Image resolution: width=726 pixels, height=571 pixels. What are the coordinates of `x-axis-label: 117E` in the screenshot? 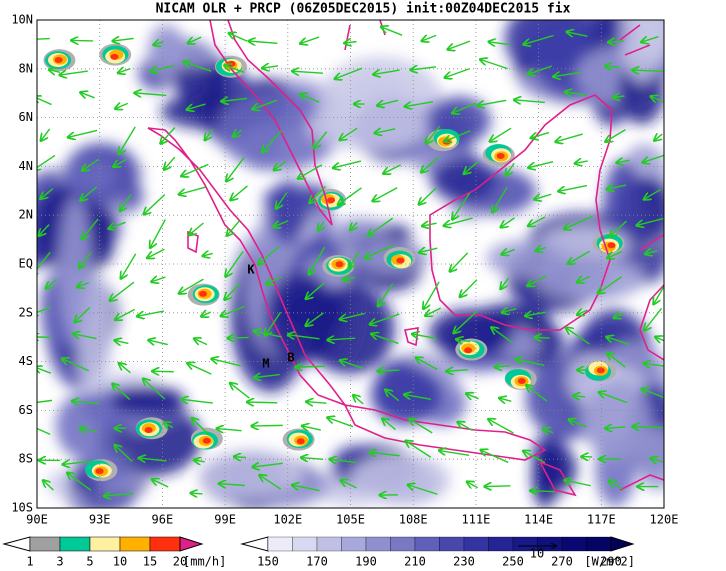 It's located at (601, 520).